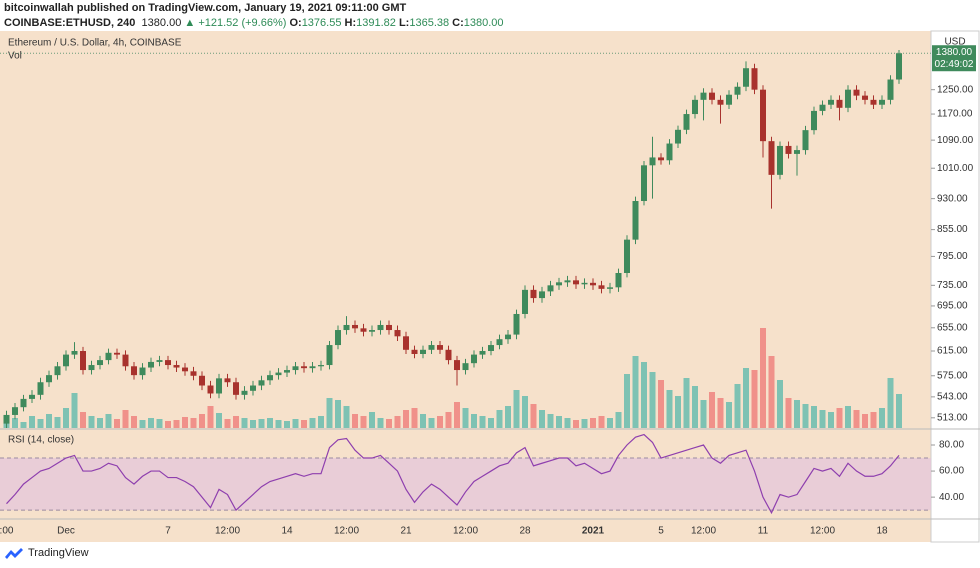  What do you see at coordinates (168, 531) in the screenshot?
I see `x-tick-label: 7` at bounding box center [168, 531].